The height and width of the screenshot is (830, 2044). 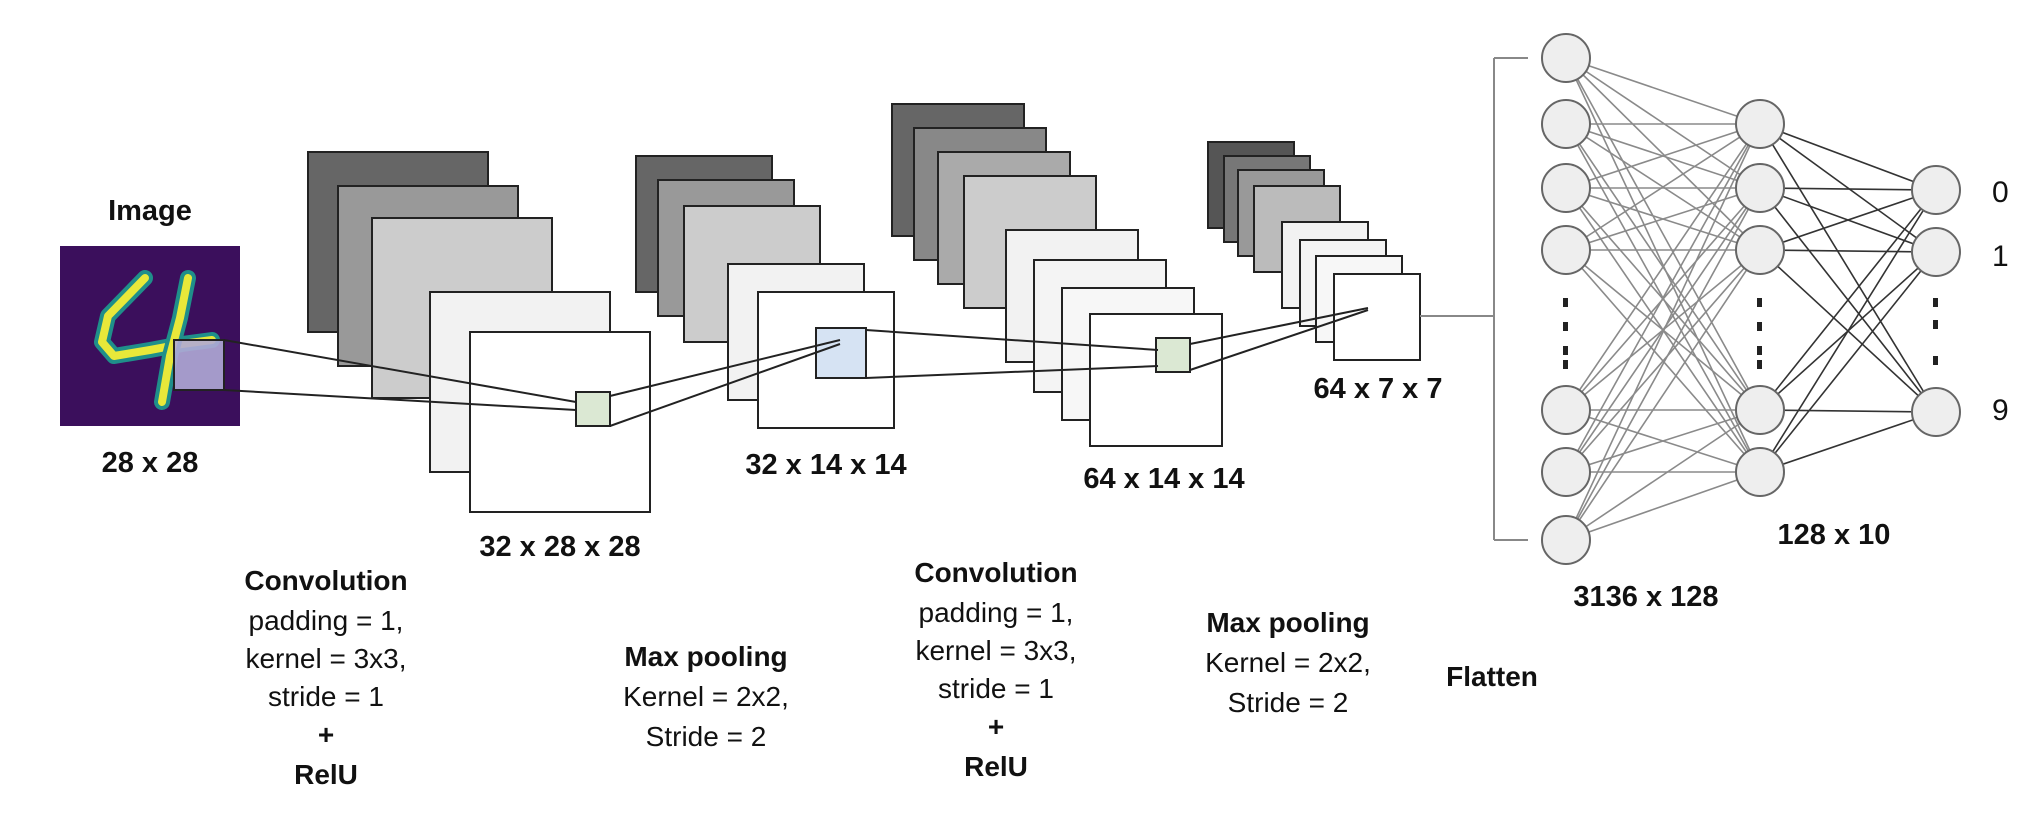 What do you see at coordinates (150, 211) in the screenshot?
I see `input-title: Image` at bounding box center [150, 211].